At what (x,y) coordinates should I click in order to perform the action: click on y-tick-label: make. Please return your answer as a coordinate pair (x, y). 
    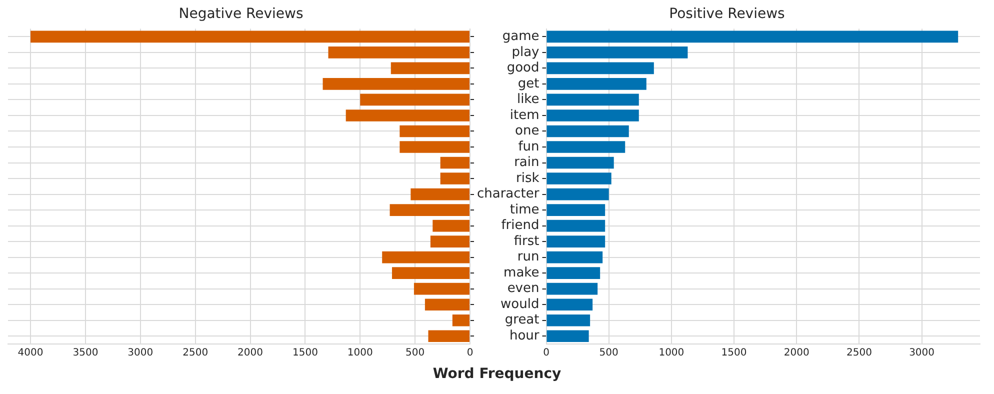
    Looking at the image, I should click on (522, 272).